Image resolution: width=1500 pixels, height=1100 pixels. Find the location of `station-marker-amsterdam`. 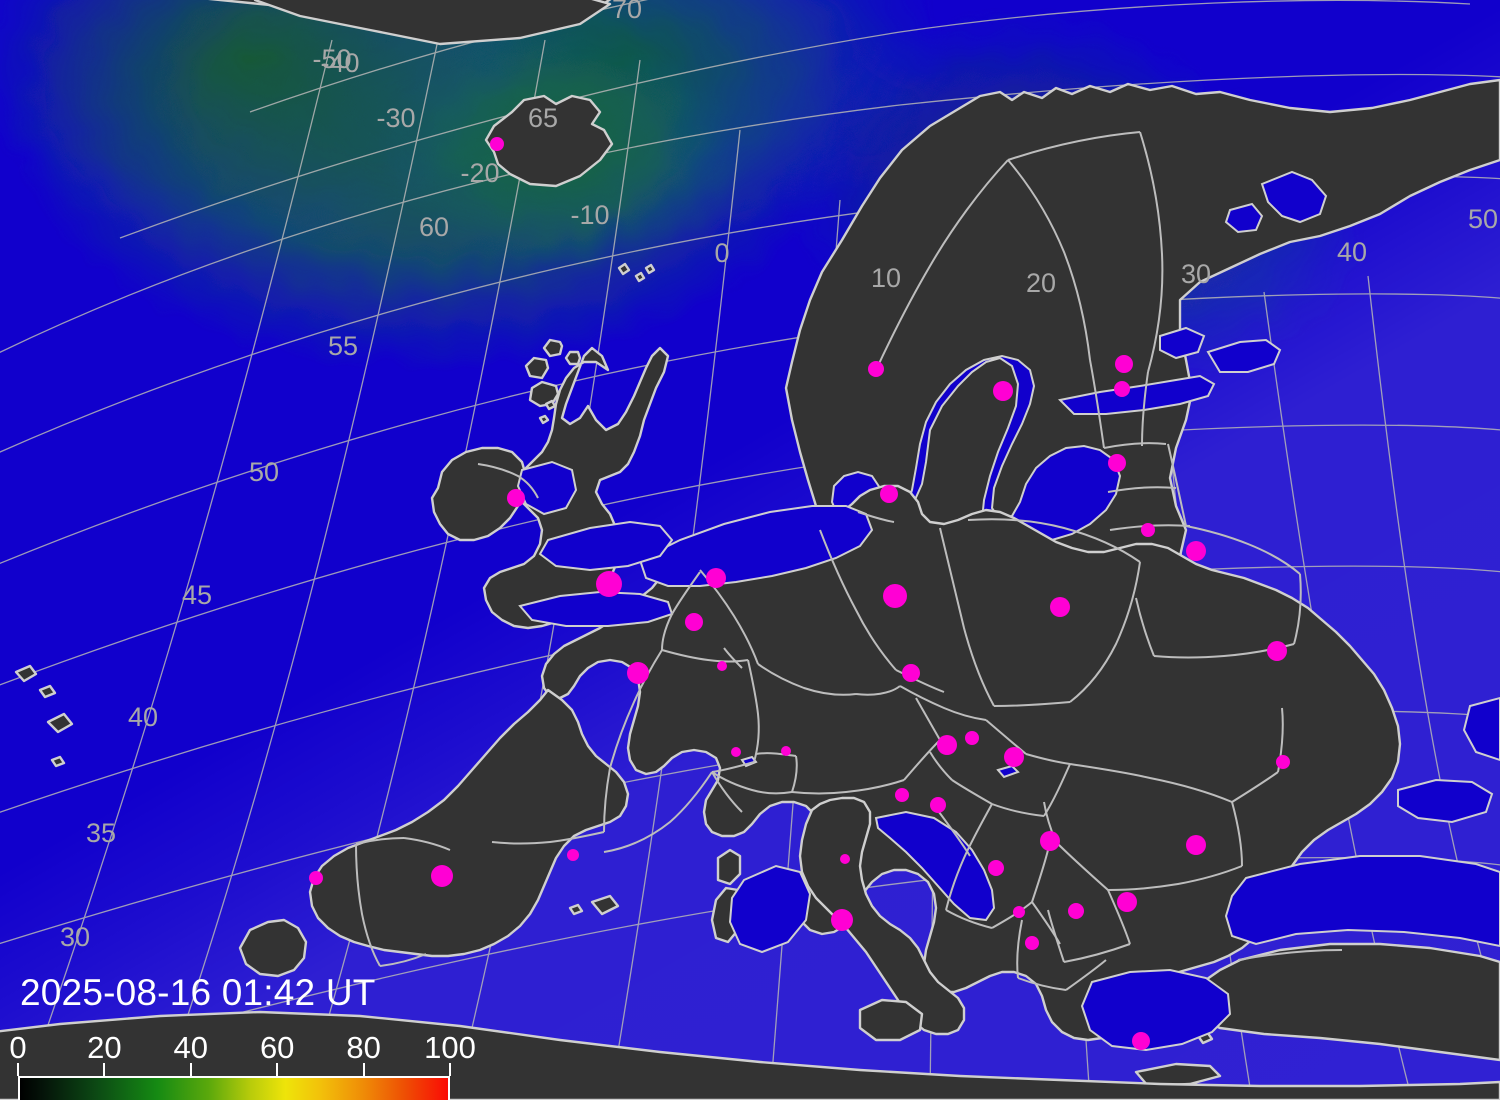

station-marker-amsterdam is located at coordinates (716, 578).